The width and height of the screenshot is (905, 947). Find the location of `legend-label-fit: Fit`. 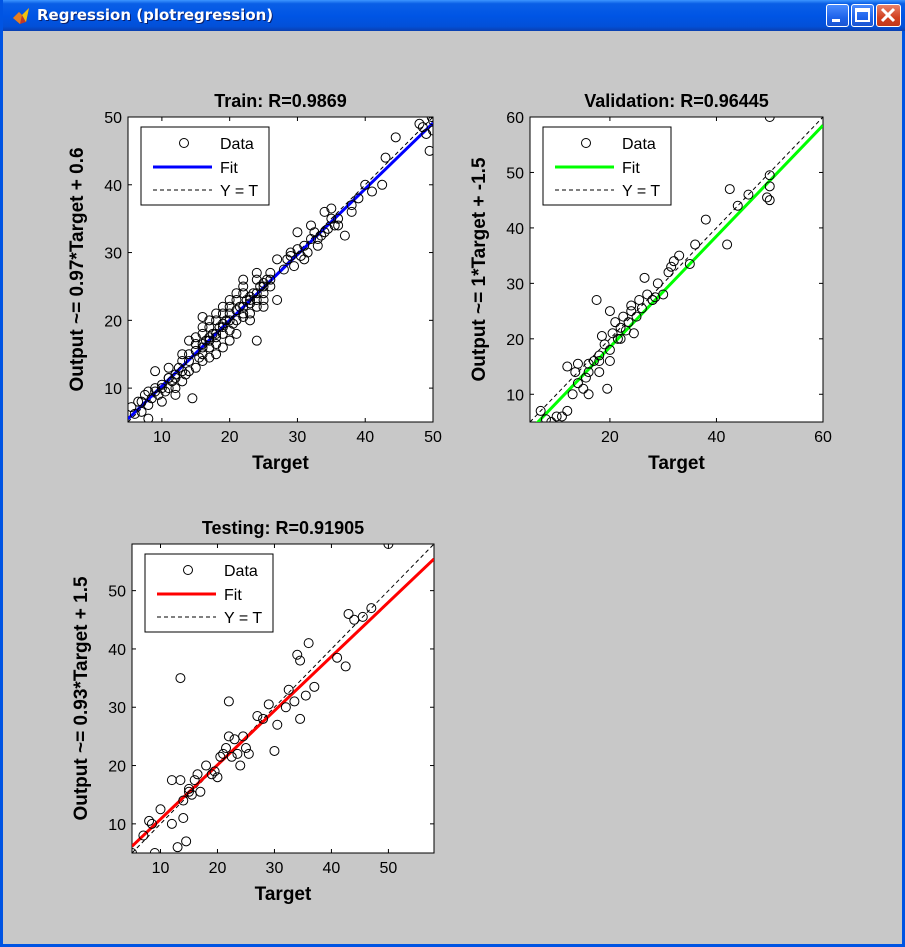

legend-label-fit: Fit is located at coordinates (233, 595).